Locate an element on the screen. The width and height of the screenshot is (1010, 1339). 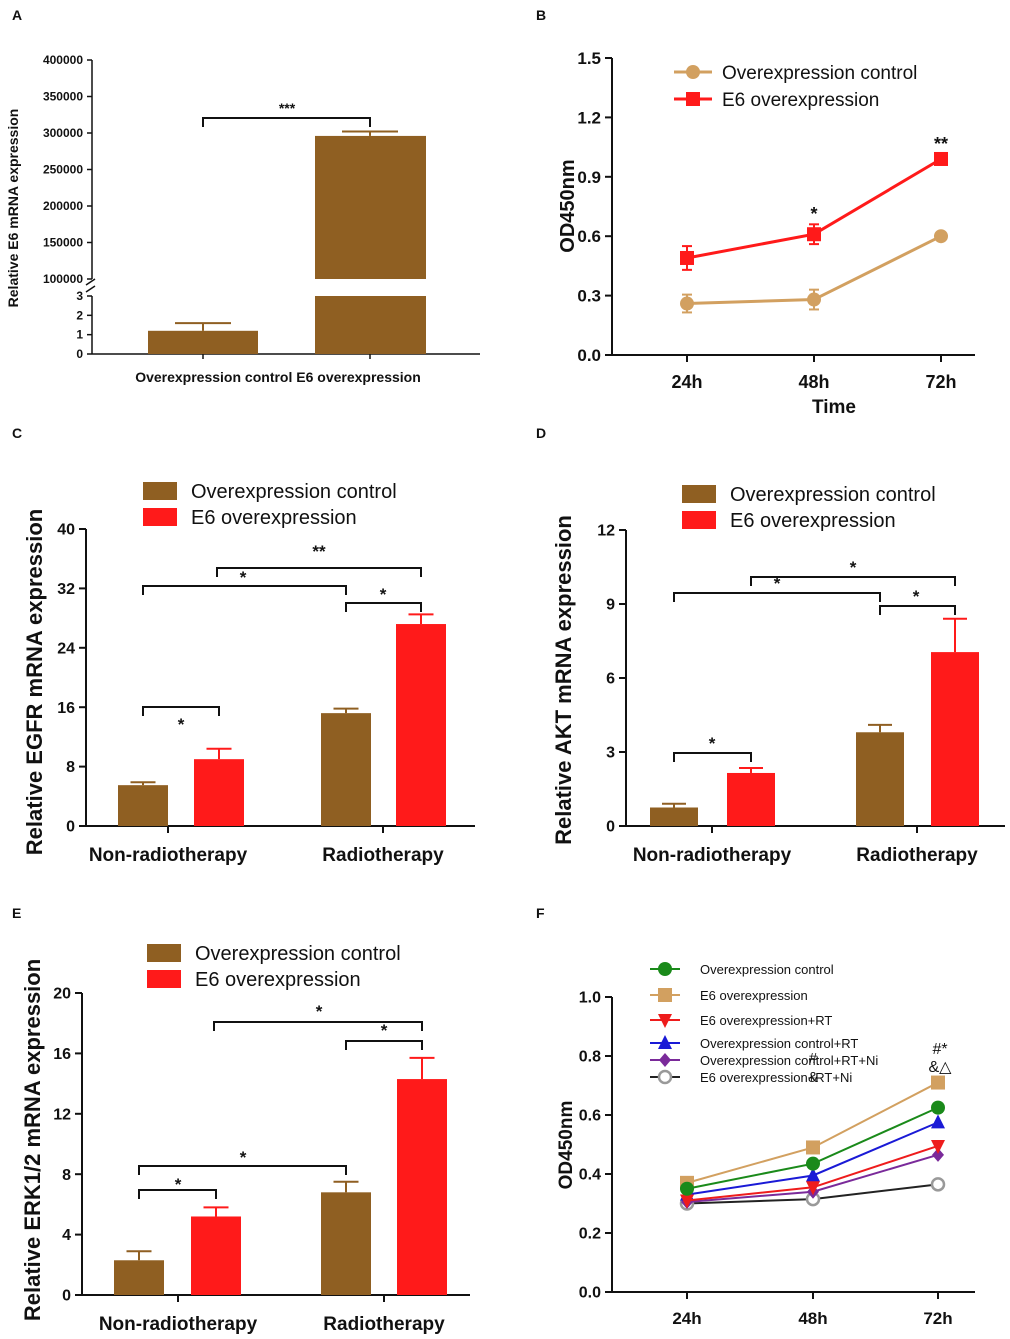
b-significance-label: ** is located at coordinates (941, 144).